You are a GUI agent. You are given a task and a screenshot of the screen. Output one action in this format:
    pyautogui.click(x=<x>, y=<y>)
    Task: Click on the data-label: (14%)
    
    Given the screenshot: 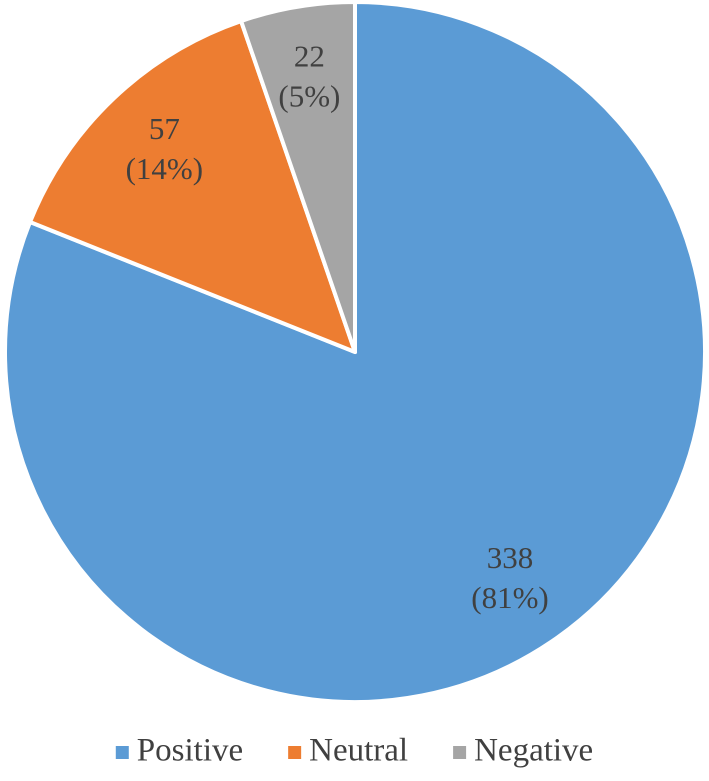 What is the action you would take?
    pyautogui.click(x=164, y=168)
    